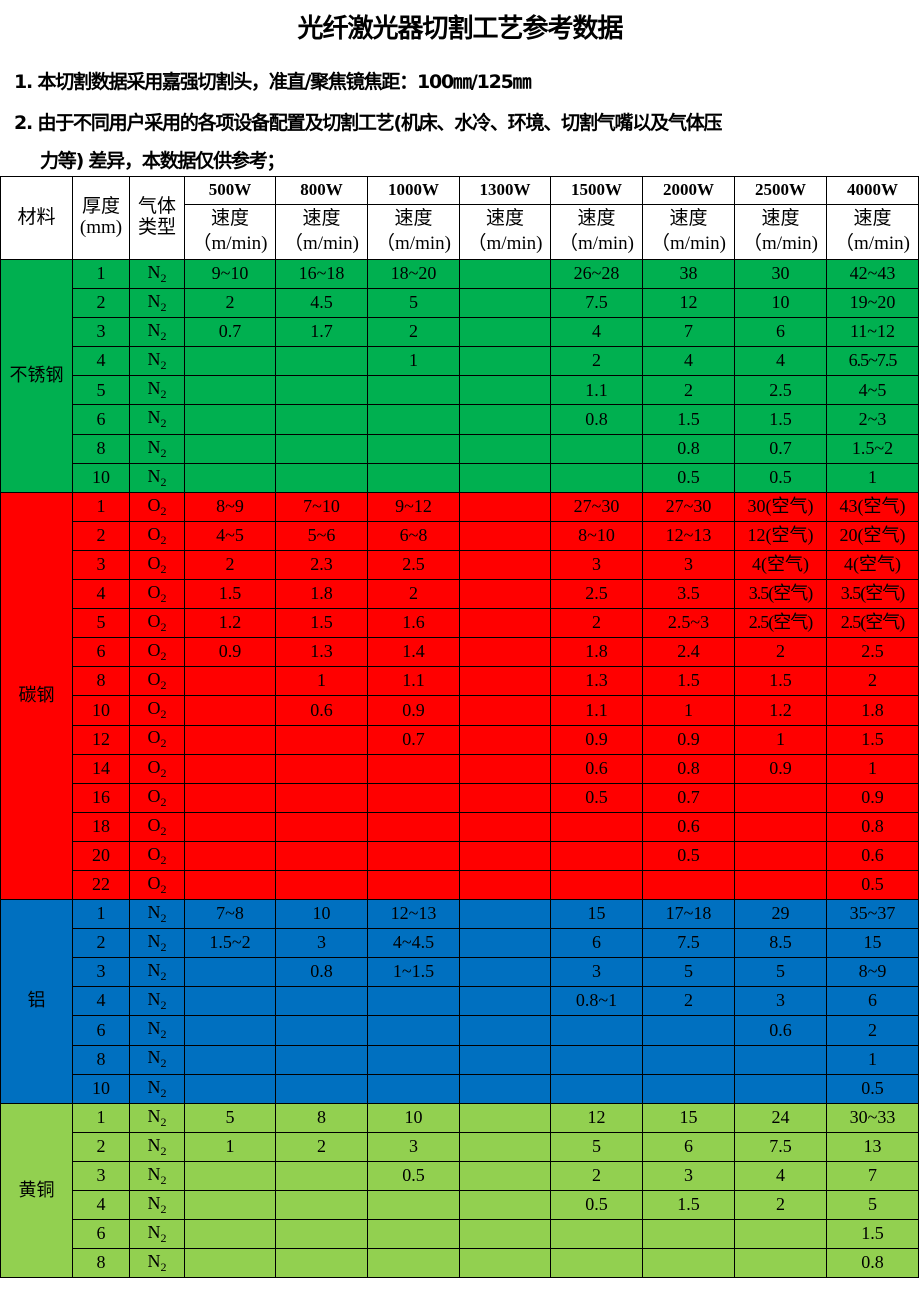  What do you see at coordinates (596, 274) in the screenshot?
I see `speed-cell: 26~28` at bounding box center [596, 274].